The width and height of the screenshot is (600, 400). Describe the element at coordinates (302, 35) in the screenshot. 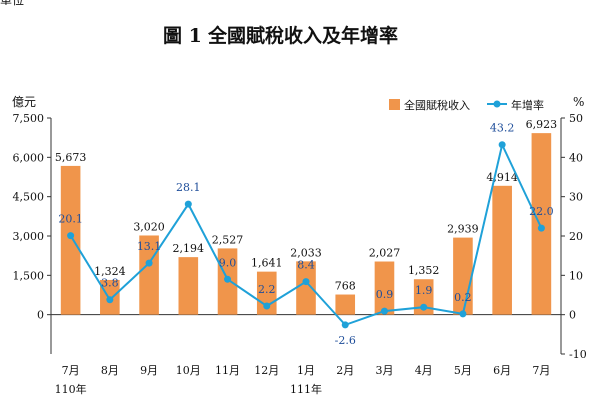

I see `chart-title: 全國賦稅收入及年增率` at that location.